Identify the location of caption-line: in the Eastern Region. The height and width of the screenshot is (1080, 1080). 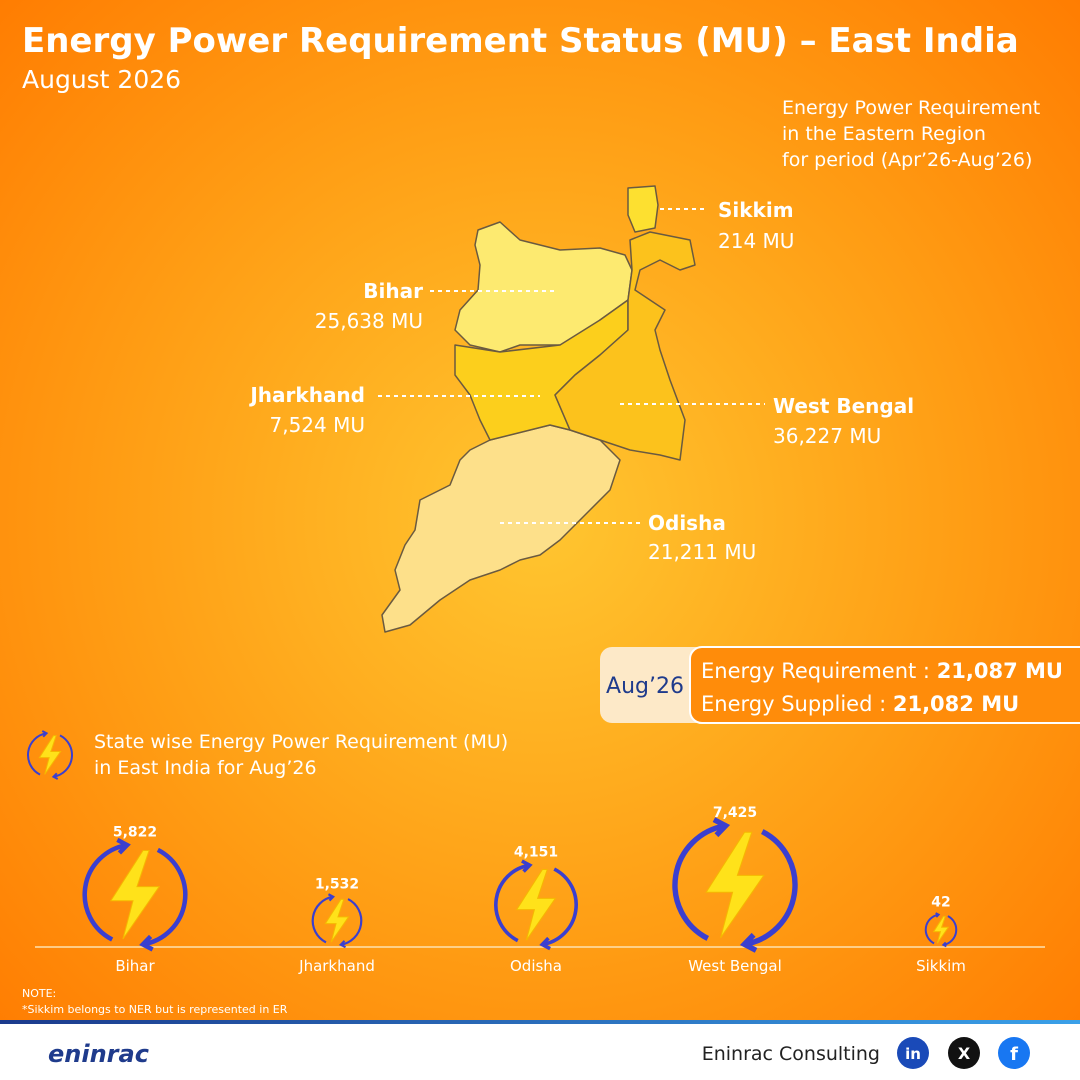
(884, 134).